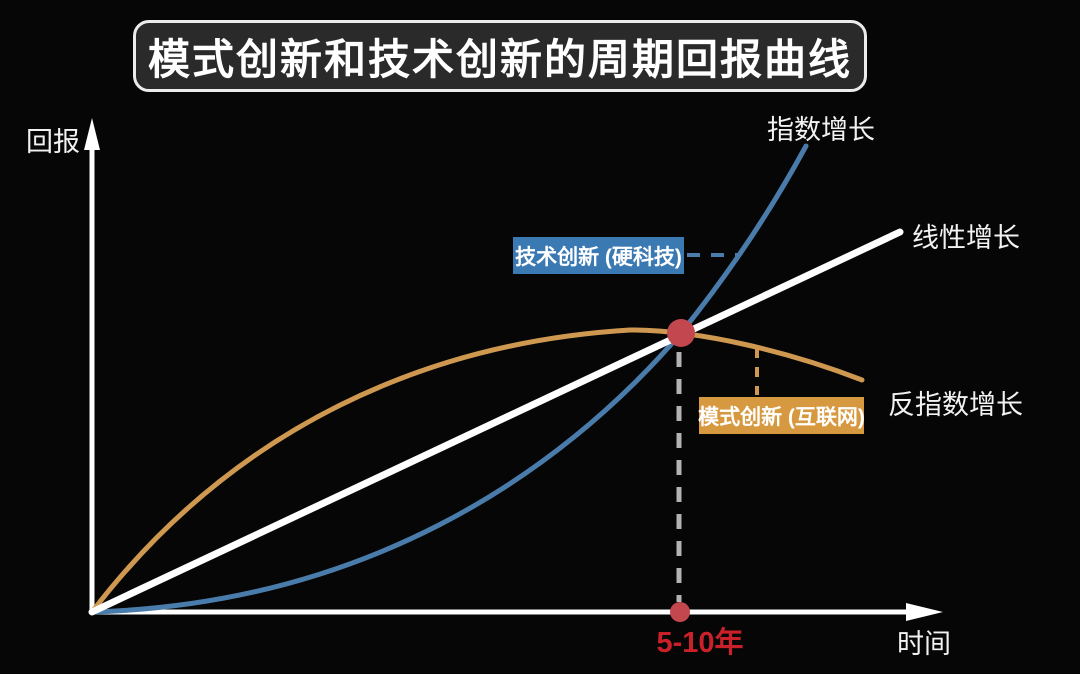  What do you see at coordinates (955, 405) in the screenshot?
I see `inverse-exponential-curve-label: 反指数增长` at bounding box center [955, 405].